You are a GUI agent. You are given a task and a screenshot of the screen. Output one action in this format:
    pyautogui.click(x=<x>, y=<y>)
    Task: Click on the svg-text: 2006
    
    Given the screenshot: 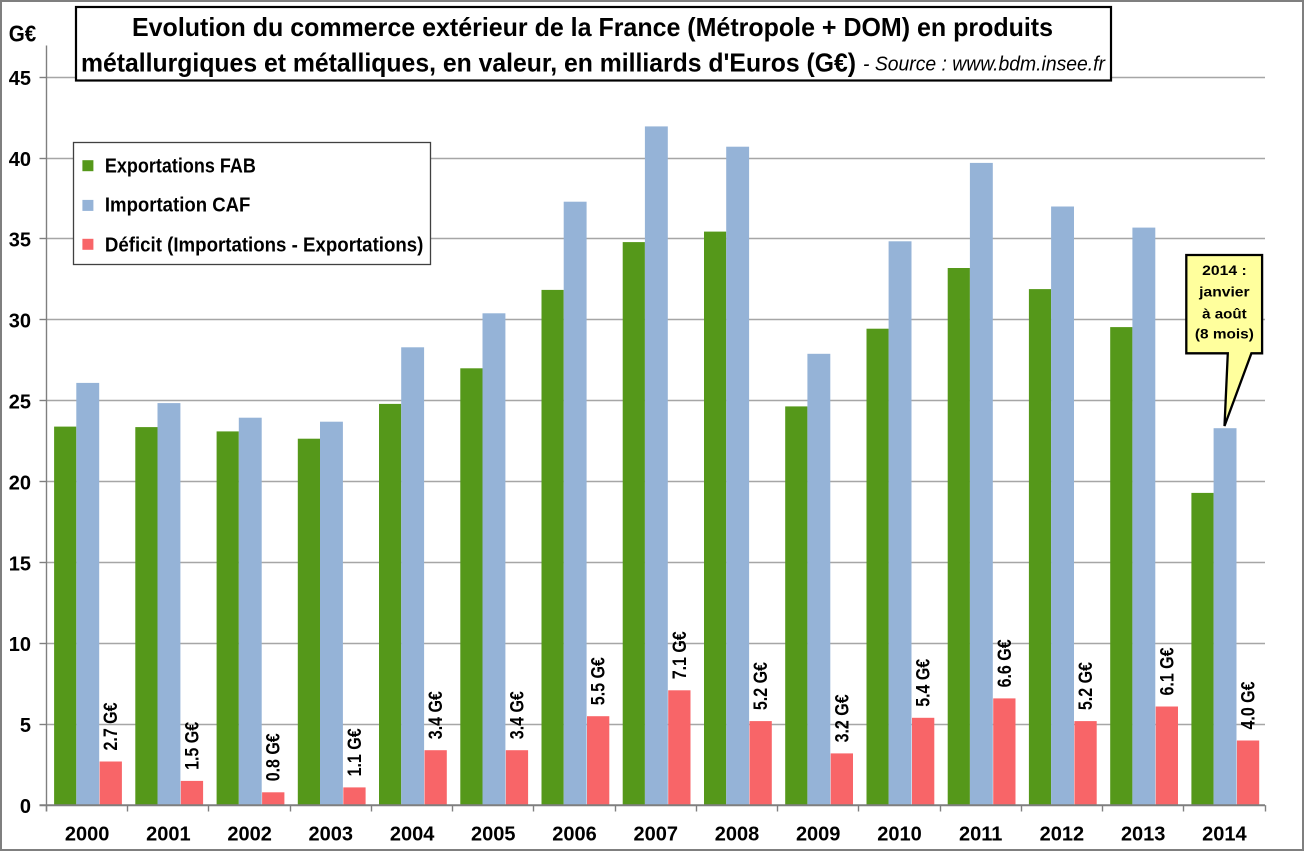 What is the action you would take?
    pyautogui.click(x=574, y=835)
    